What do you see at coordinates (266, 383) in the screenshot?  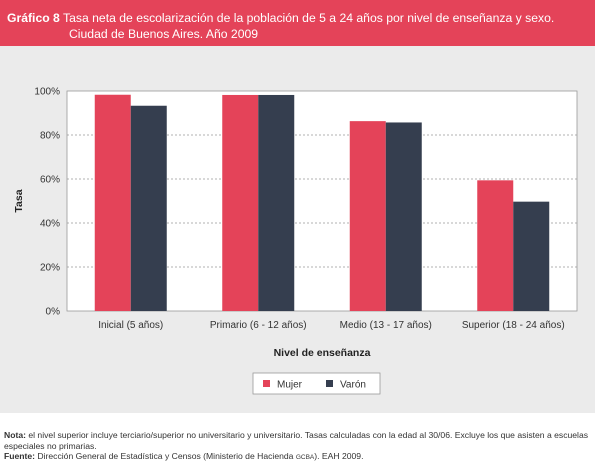 I see `legend-swatch-mujer` at bounding box center [266, 383].